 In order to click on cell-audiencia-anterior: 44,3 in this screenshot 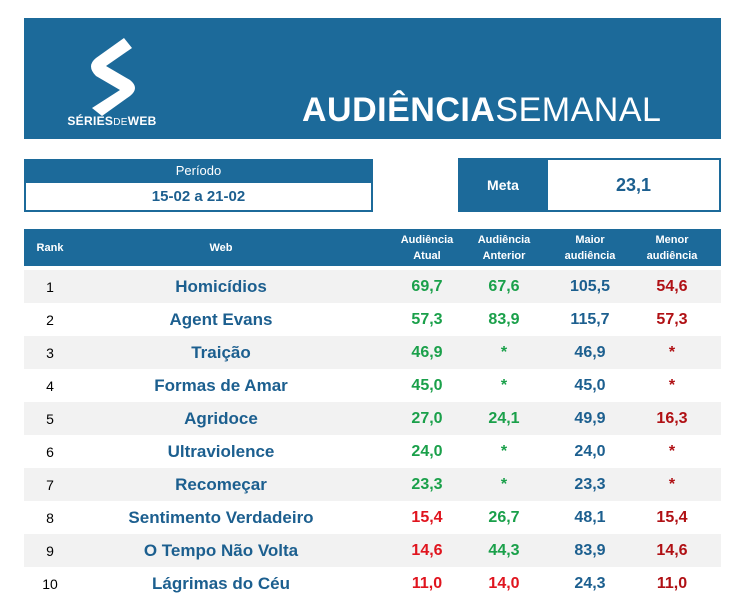, I will do `click(504, 550)`.